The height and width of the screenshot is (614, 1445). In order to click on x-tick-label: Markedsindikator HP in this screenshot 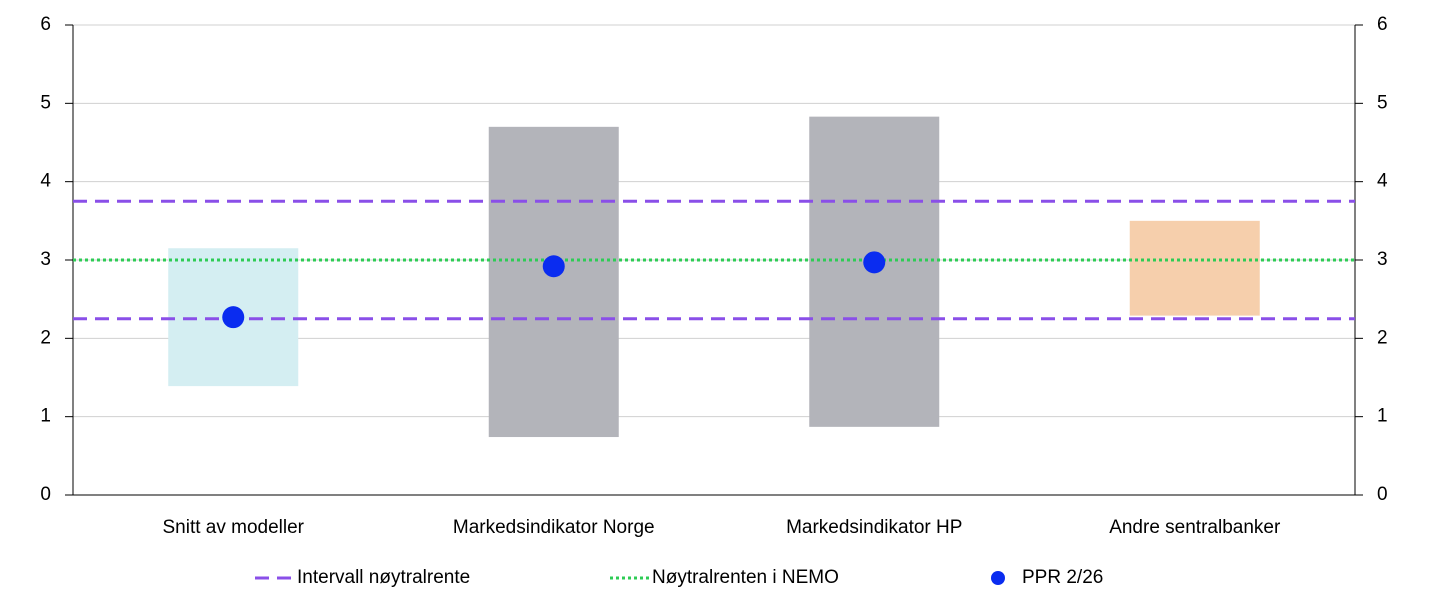, I will do `click(874, 527)`.